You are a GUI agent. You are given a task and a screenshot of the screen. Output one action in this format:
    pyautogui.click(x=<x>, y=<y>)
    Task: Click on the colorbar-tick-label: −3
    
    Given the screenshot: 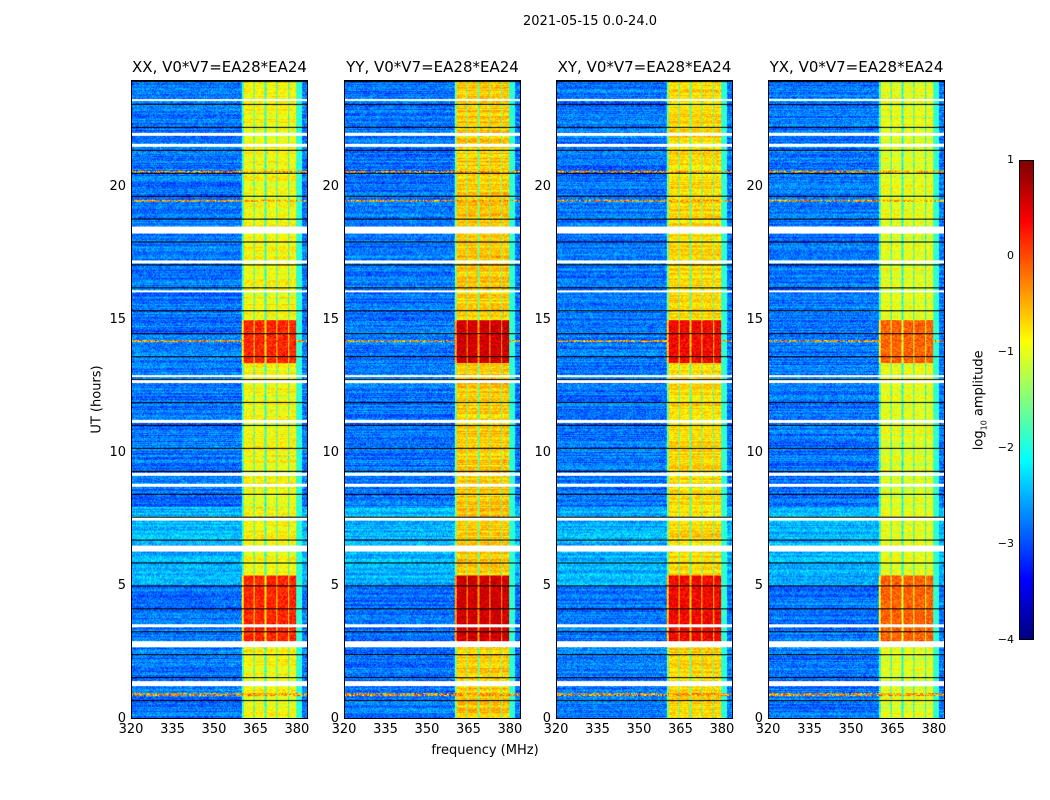 What is the action you would take?
    pyautogui.click(x=1005, y=543)
    